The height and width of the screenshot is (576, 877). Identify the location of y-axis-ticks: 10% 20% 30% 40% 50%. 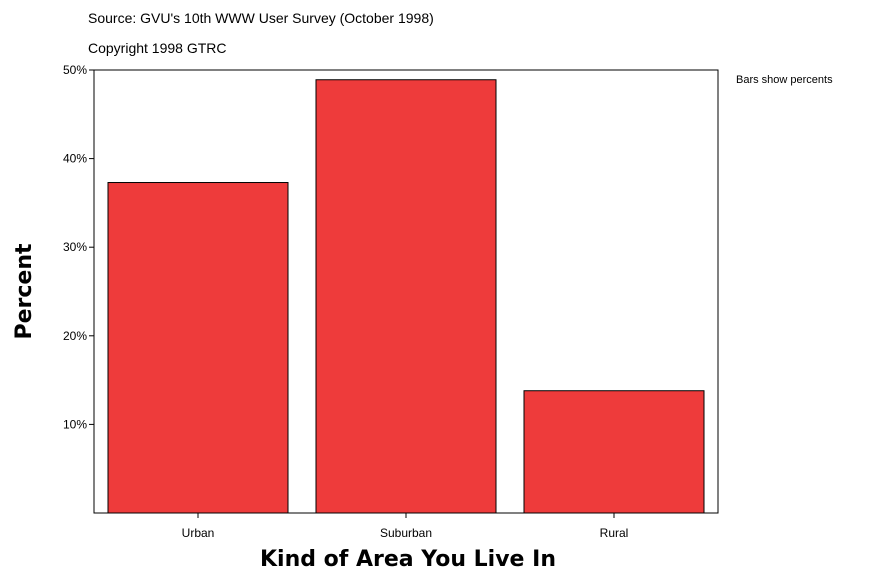
(78, 247).